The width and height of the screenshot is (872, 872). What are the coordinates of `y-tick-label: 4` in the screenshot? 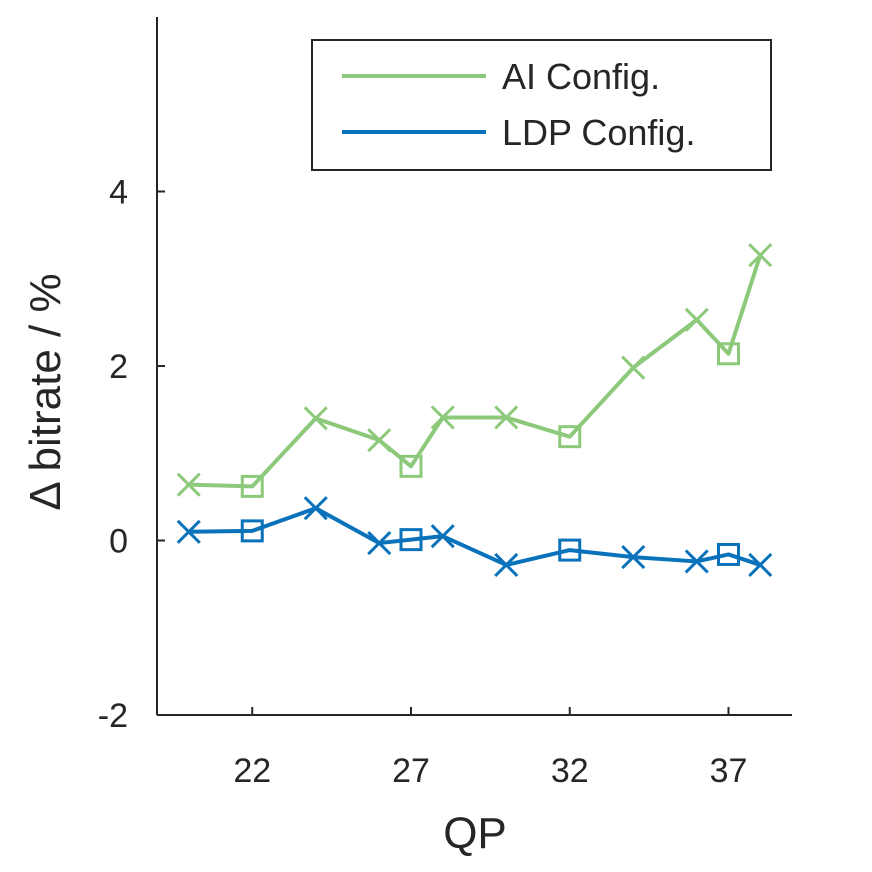 It's located at (118, 193).